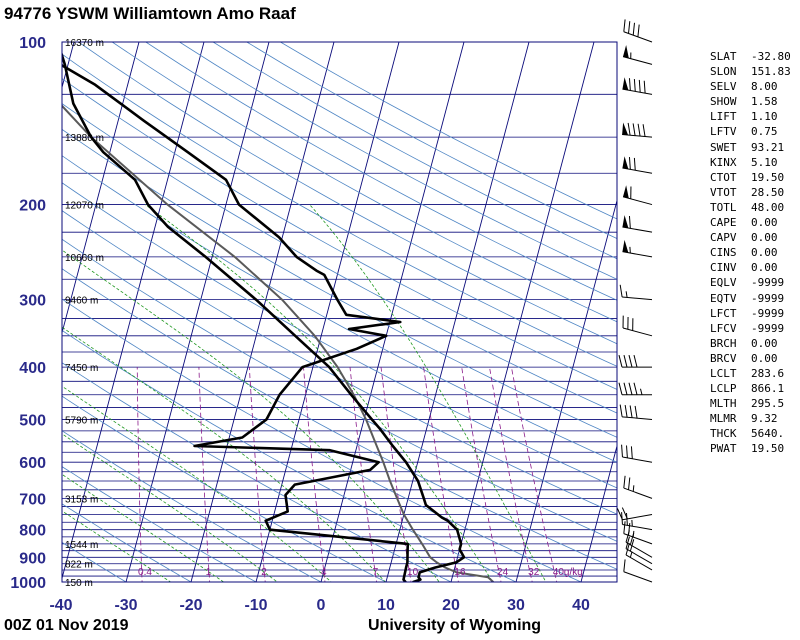 This screenshot has height=640, width=800. I want to click on index-name: CINS, so click(723, 253).